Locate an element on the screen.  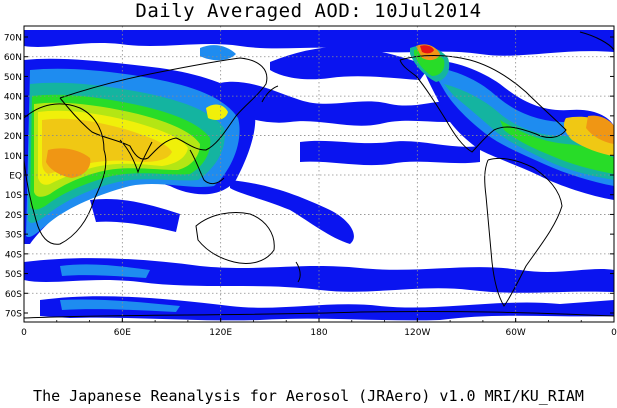
coast-south-america is located at coordinates (523, 232).